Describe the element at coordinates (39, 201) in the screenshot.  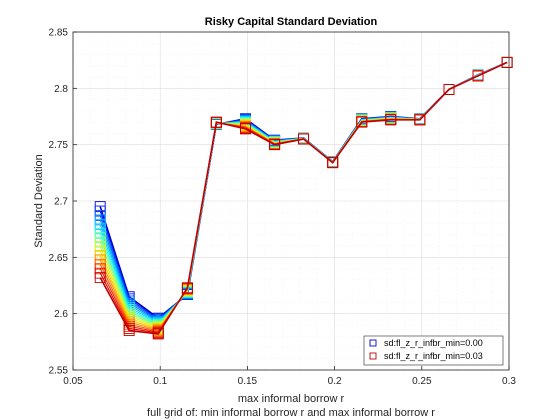
I see `y-axis-label: Standard Deviation` at that location.